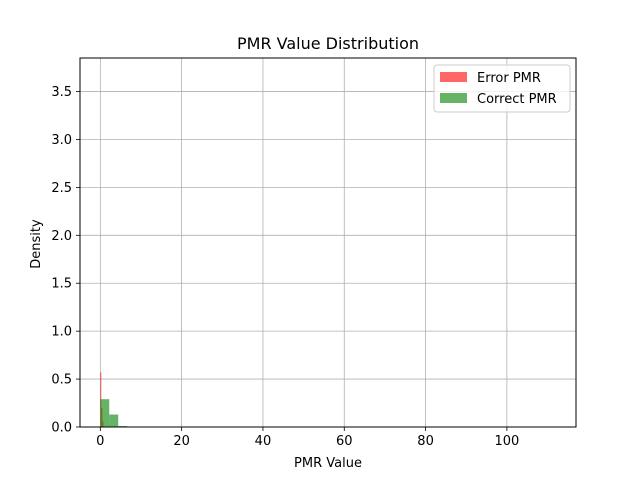 The width and height of the screenshot is (640, 480). What do you see at coordinates (61, 188) in the screenshot?
I see `y-tick-label: 2.5` at bounding box center [61, 188].